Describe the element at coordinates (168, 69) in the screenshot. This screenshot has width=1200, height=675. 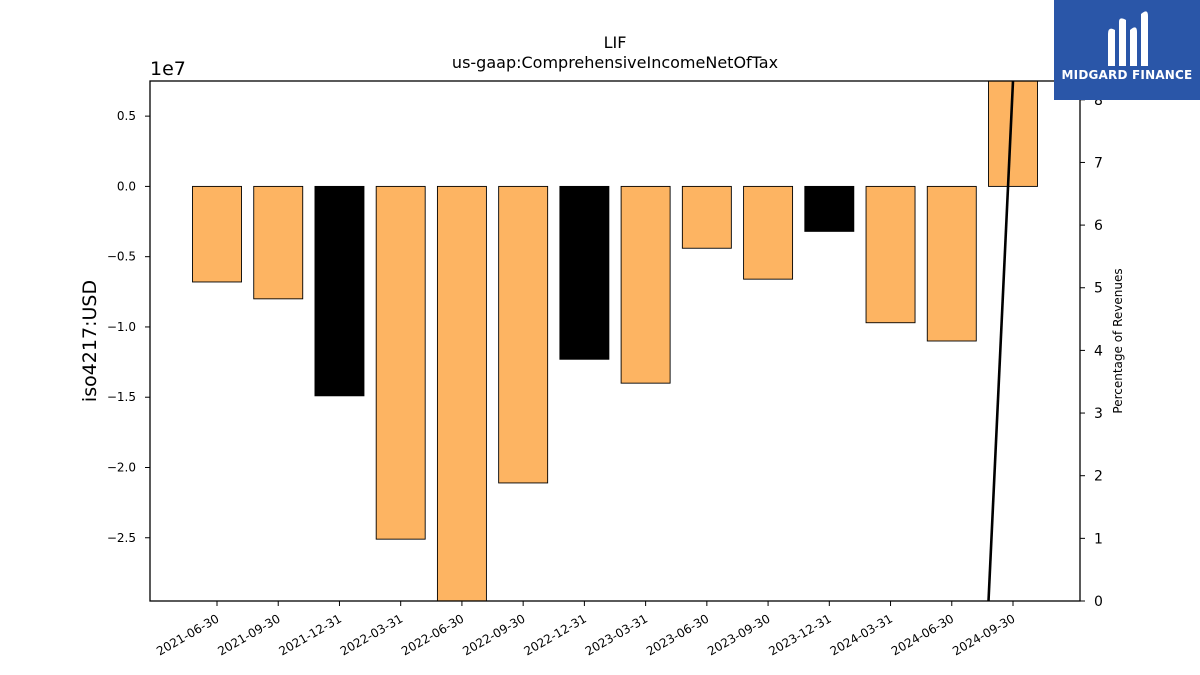
I see `y-axis-scale-label: 1e7` at that location.